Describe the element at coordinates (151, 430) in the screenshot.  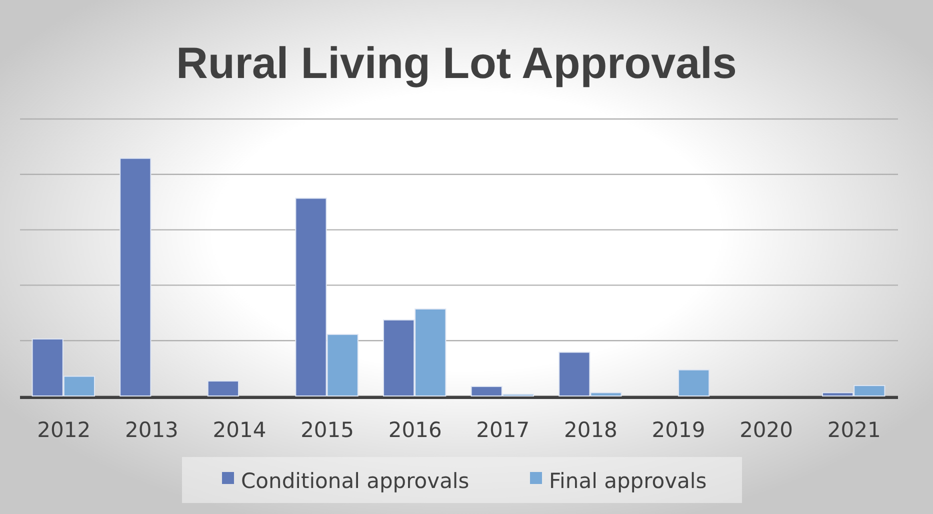
I see `x-tick-label: 2013` at that location.